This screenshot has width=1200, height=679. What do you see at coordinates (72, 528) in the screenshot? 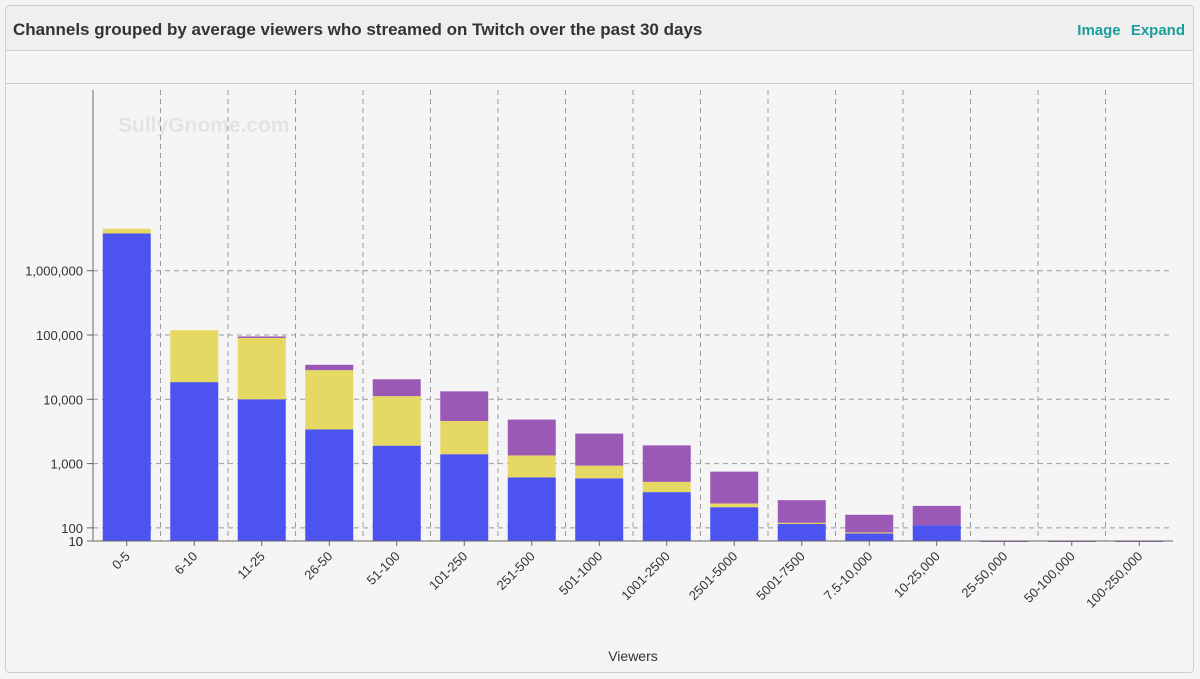
I see `y-tick-label: 100` at bounding box center [72, 528].